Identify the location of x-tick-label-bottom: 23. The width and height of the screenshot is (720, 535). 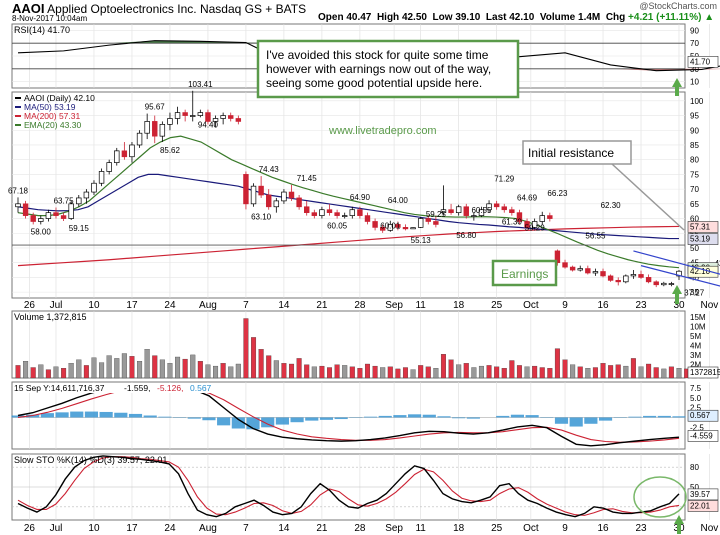
(641, 528).